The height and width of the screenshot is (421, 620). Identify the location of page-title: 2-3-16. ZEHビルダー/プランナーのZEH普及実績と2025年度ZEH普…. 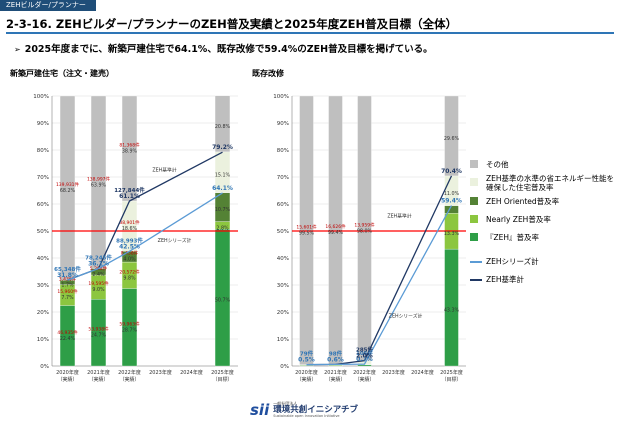
(232, 24).